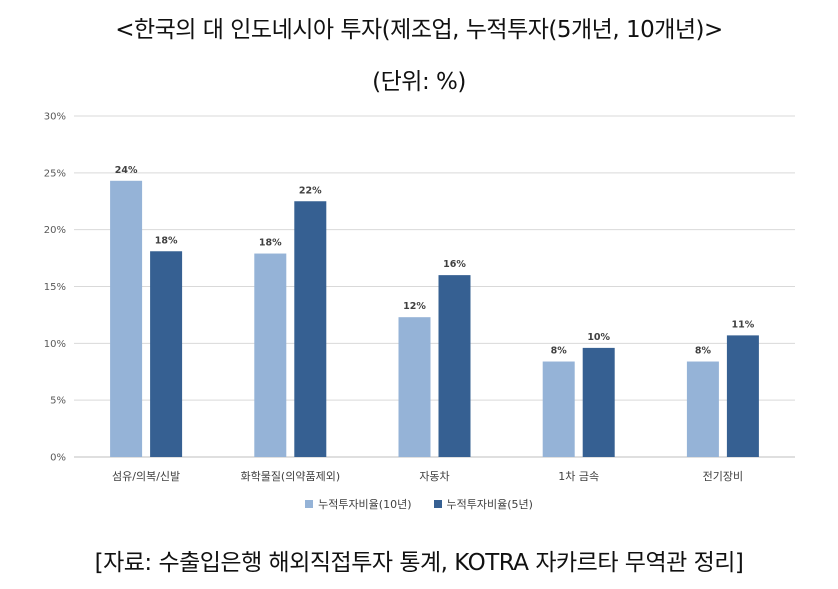  What do you see at coordinates (414, 306) in the screenshot?
I see `data-label: 12%` at bounding box center [414, 306].